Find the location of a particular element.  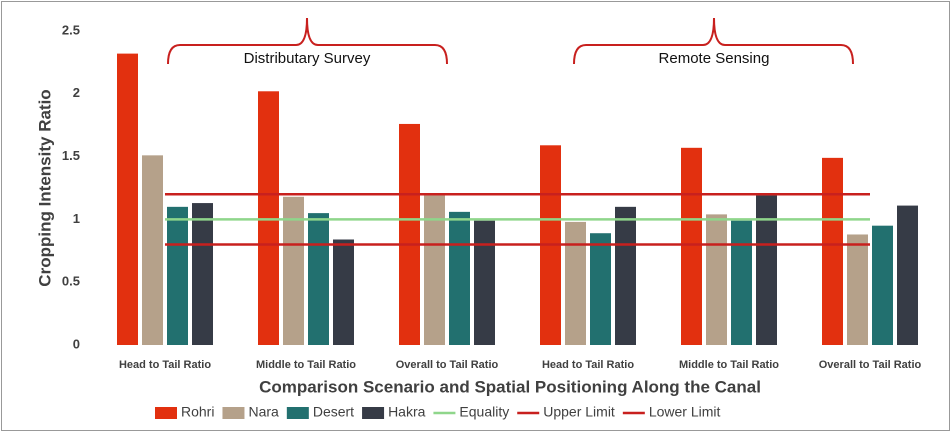

legend-label: Hakra is located at coordinates (407, 412).